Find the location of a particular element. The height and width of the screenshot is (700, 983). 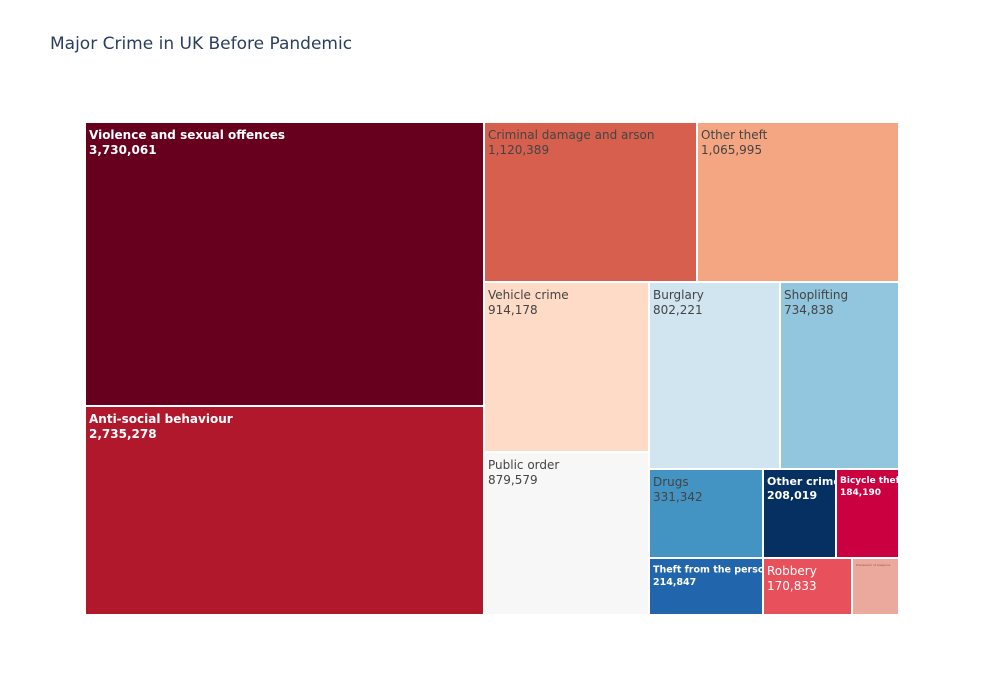

tile-label: Possession of weapons is located at coordinates (873, 565).